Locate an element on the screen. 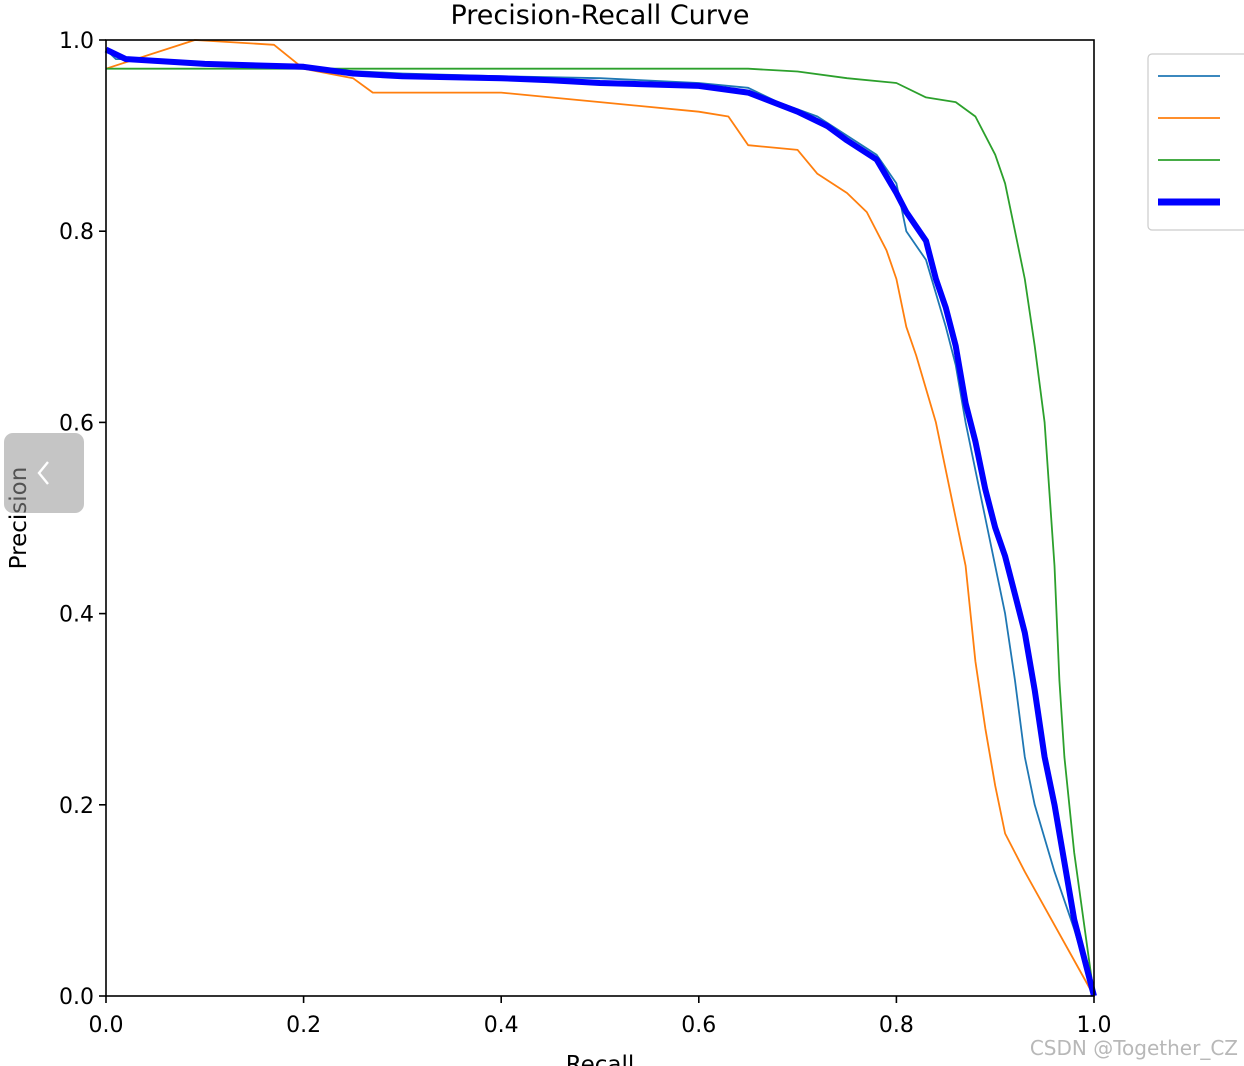 The height and width of the screenshot is (1066, 1244). x-tick-label: 0.0 is located at coordinates (106, 1025).